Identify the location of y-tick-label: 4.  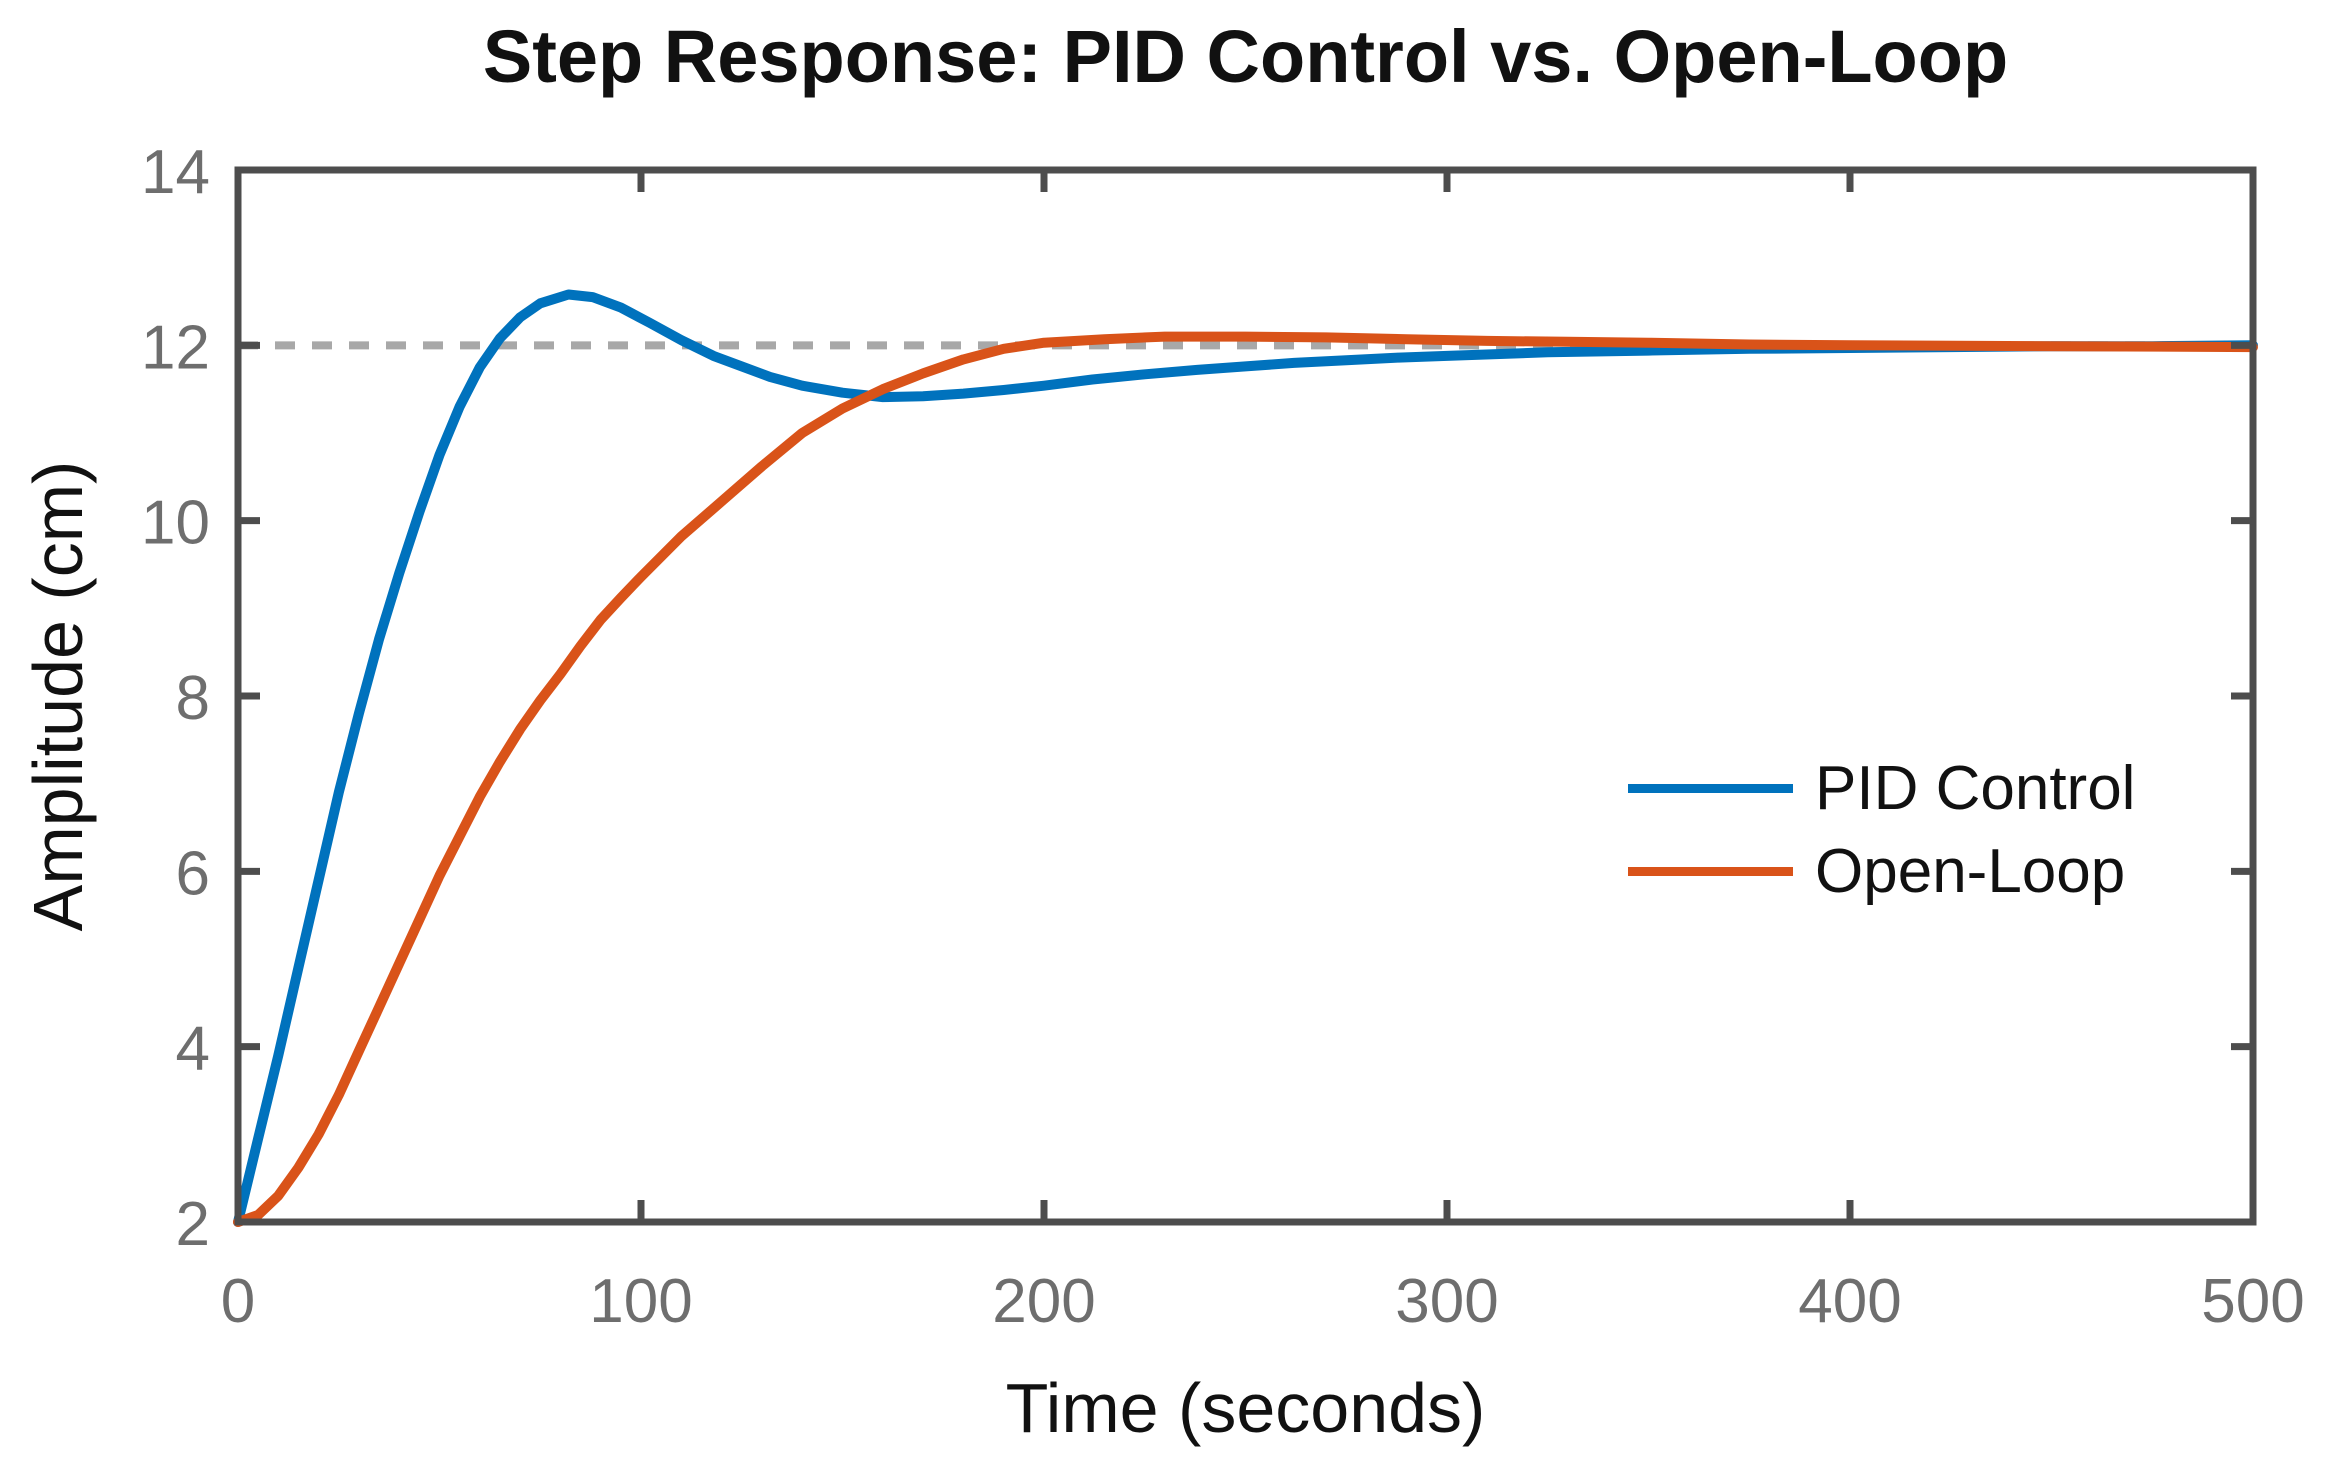
(193, 1049).